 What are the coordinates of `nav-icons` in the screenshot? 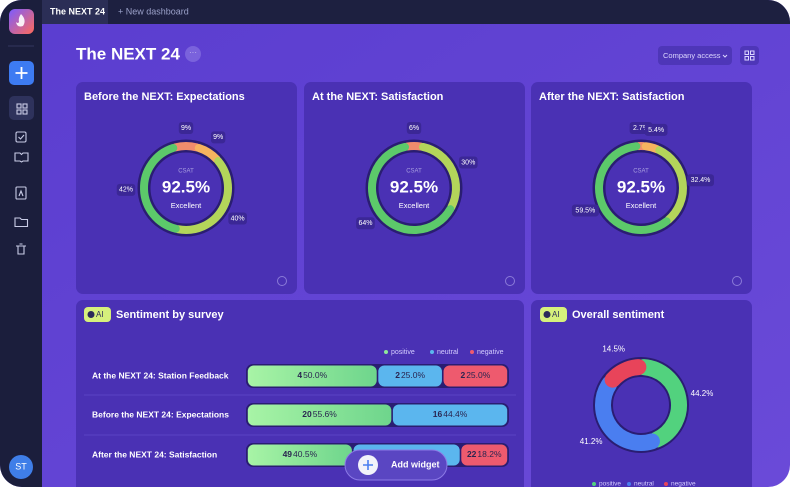 It's located at (21, 179).